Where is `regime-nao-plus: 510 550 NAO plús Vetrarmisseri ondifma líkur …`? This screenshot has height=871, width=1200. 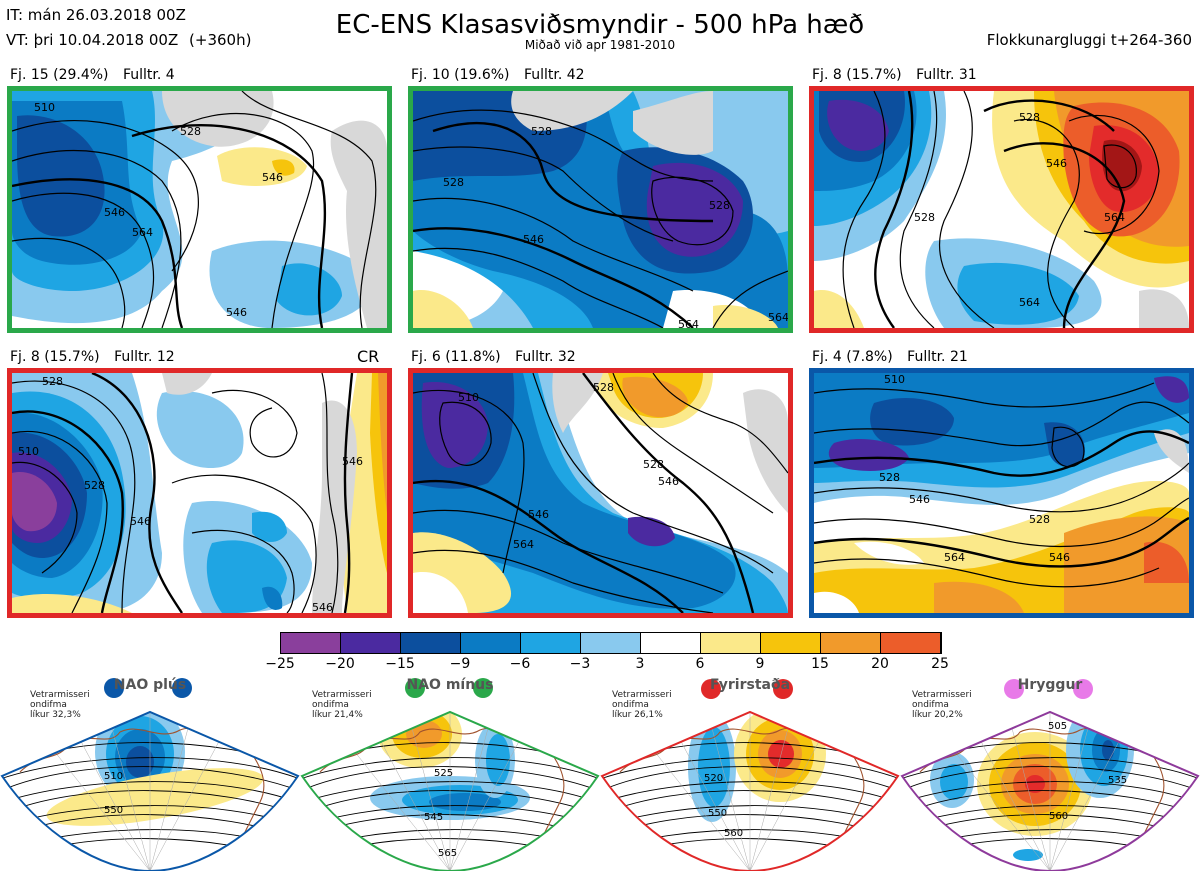 regime-nao-plus: 510 550 NAO plús Vetrarmisseri ondifma líkur … is located at coordinates (150, 771).